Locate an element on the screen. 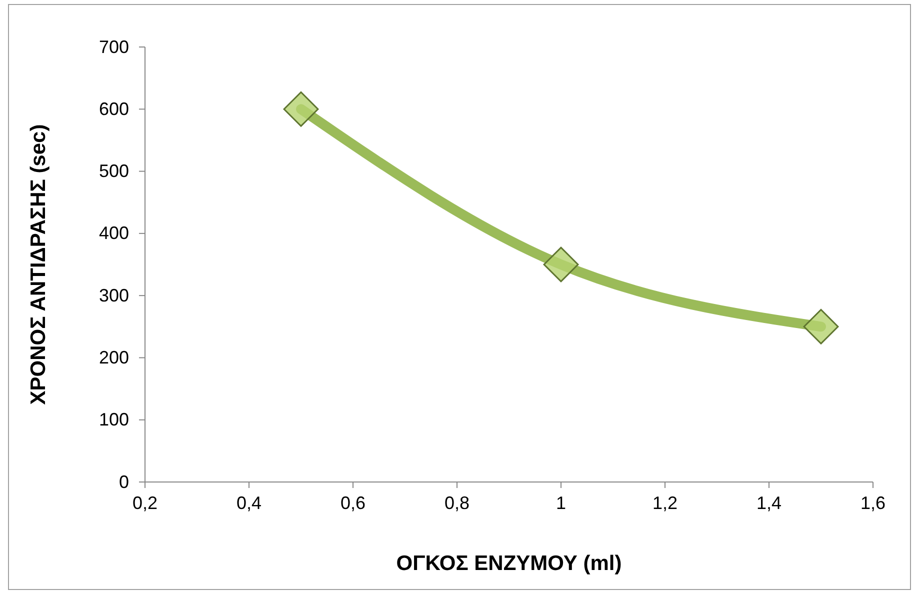  y-tick-label: 100 is located at coordinates (113, 420).